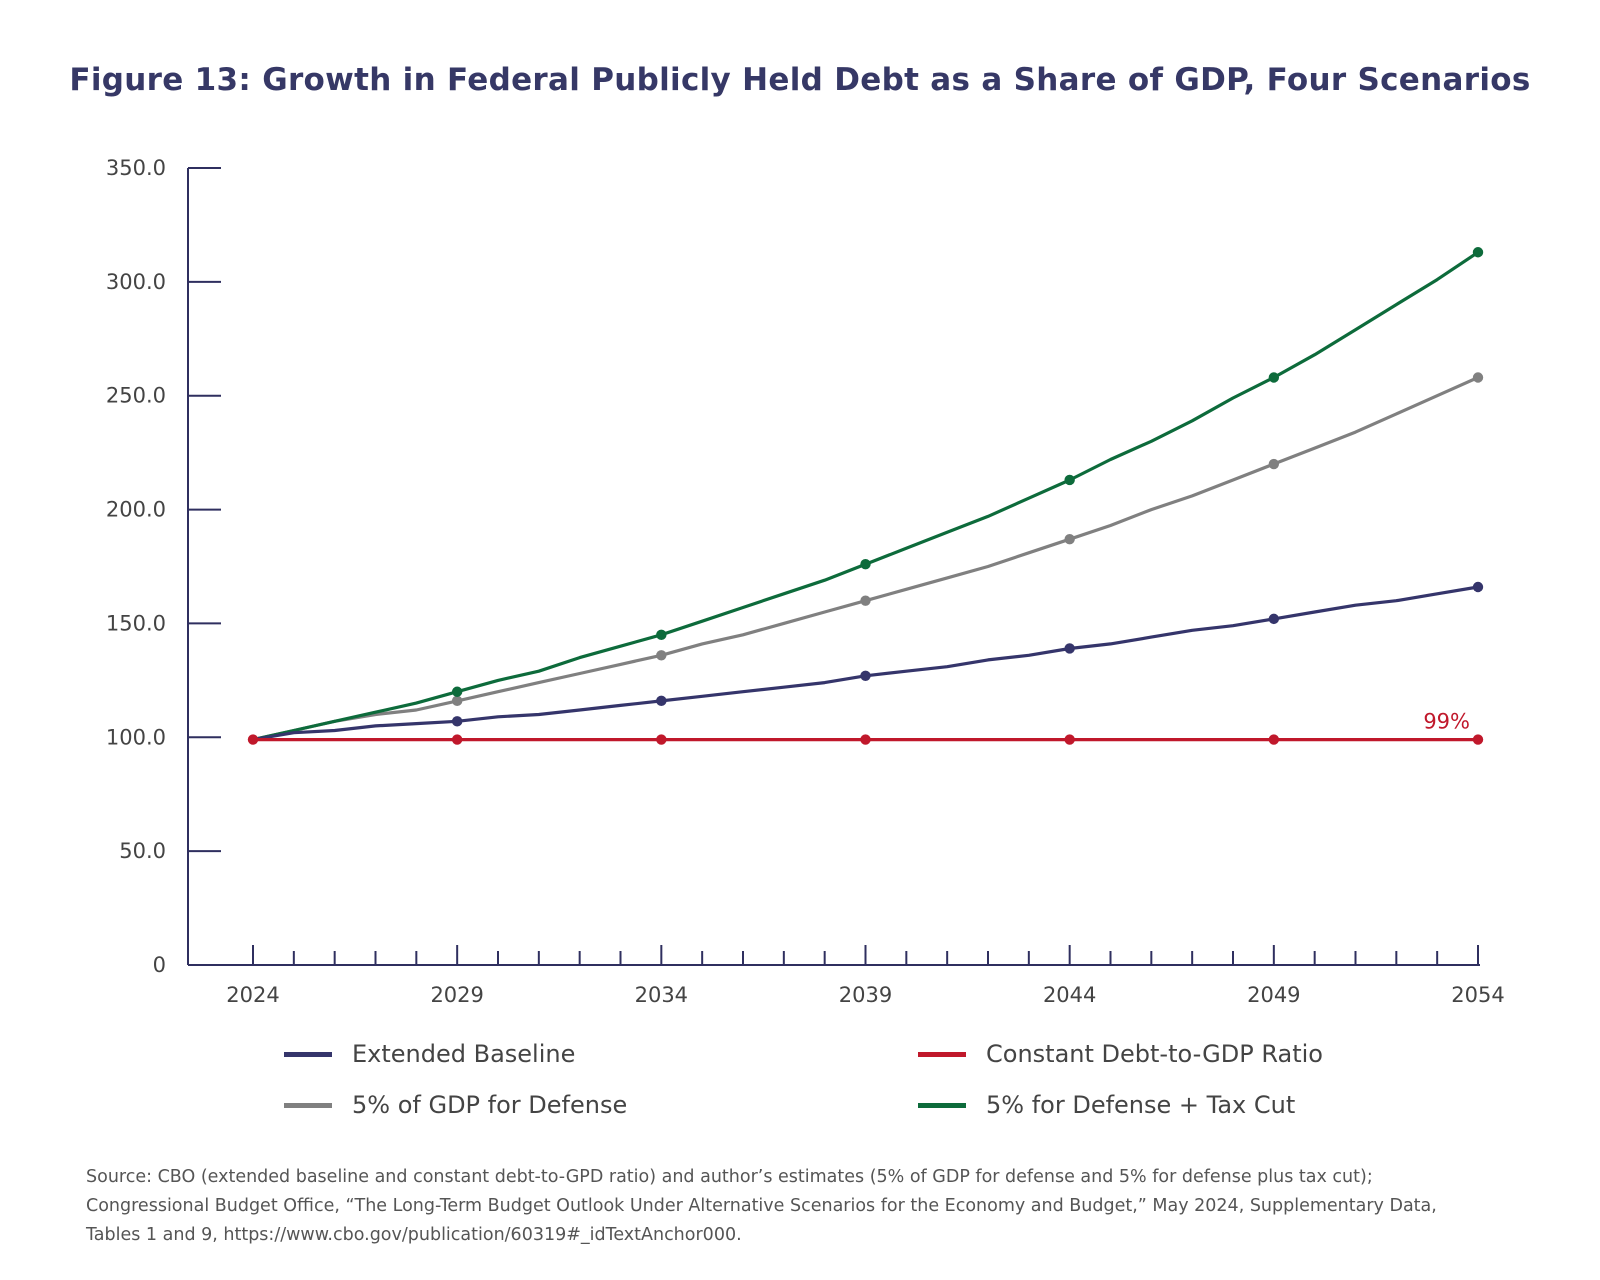  I want to click on x-tick-label: 2024, so click(252, 995).